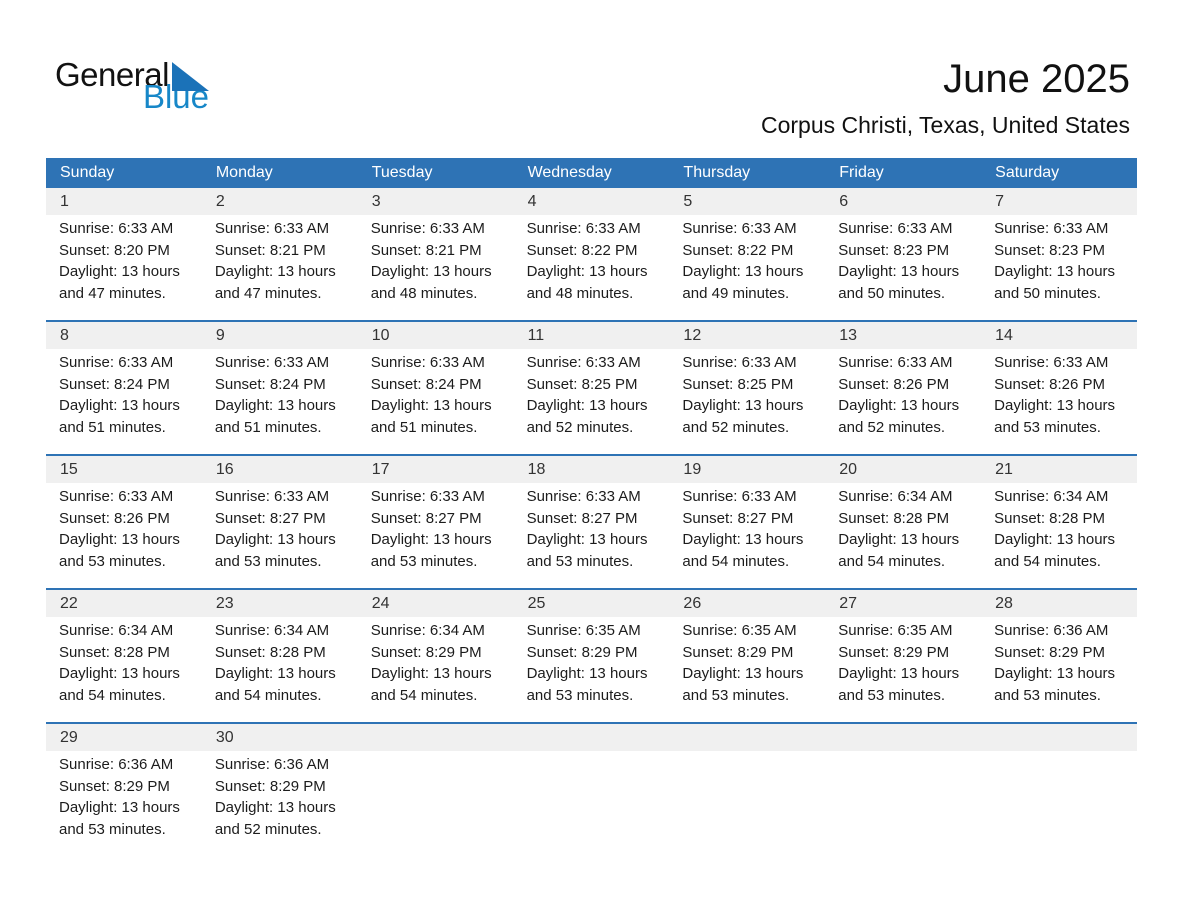 The height and width of the screenshot is (918, 1188). I want to click on logo-top-row: General, so click(132, 74).